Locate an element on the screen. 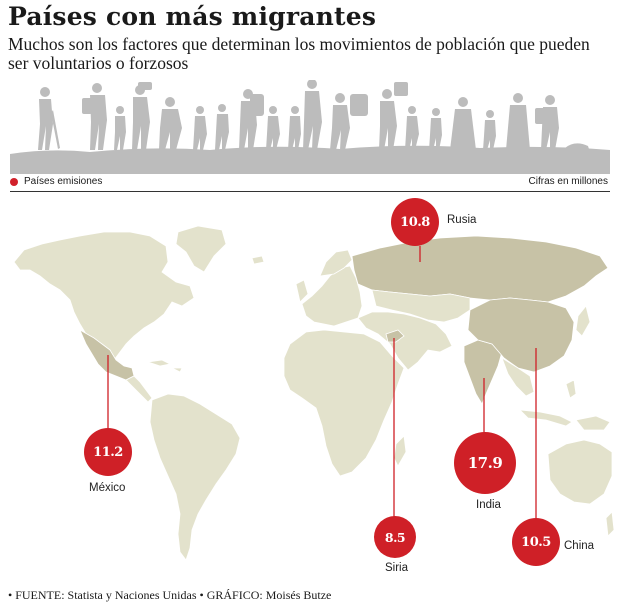  south-america-shape is located at coordinates (195, 477).